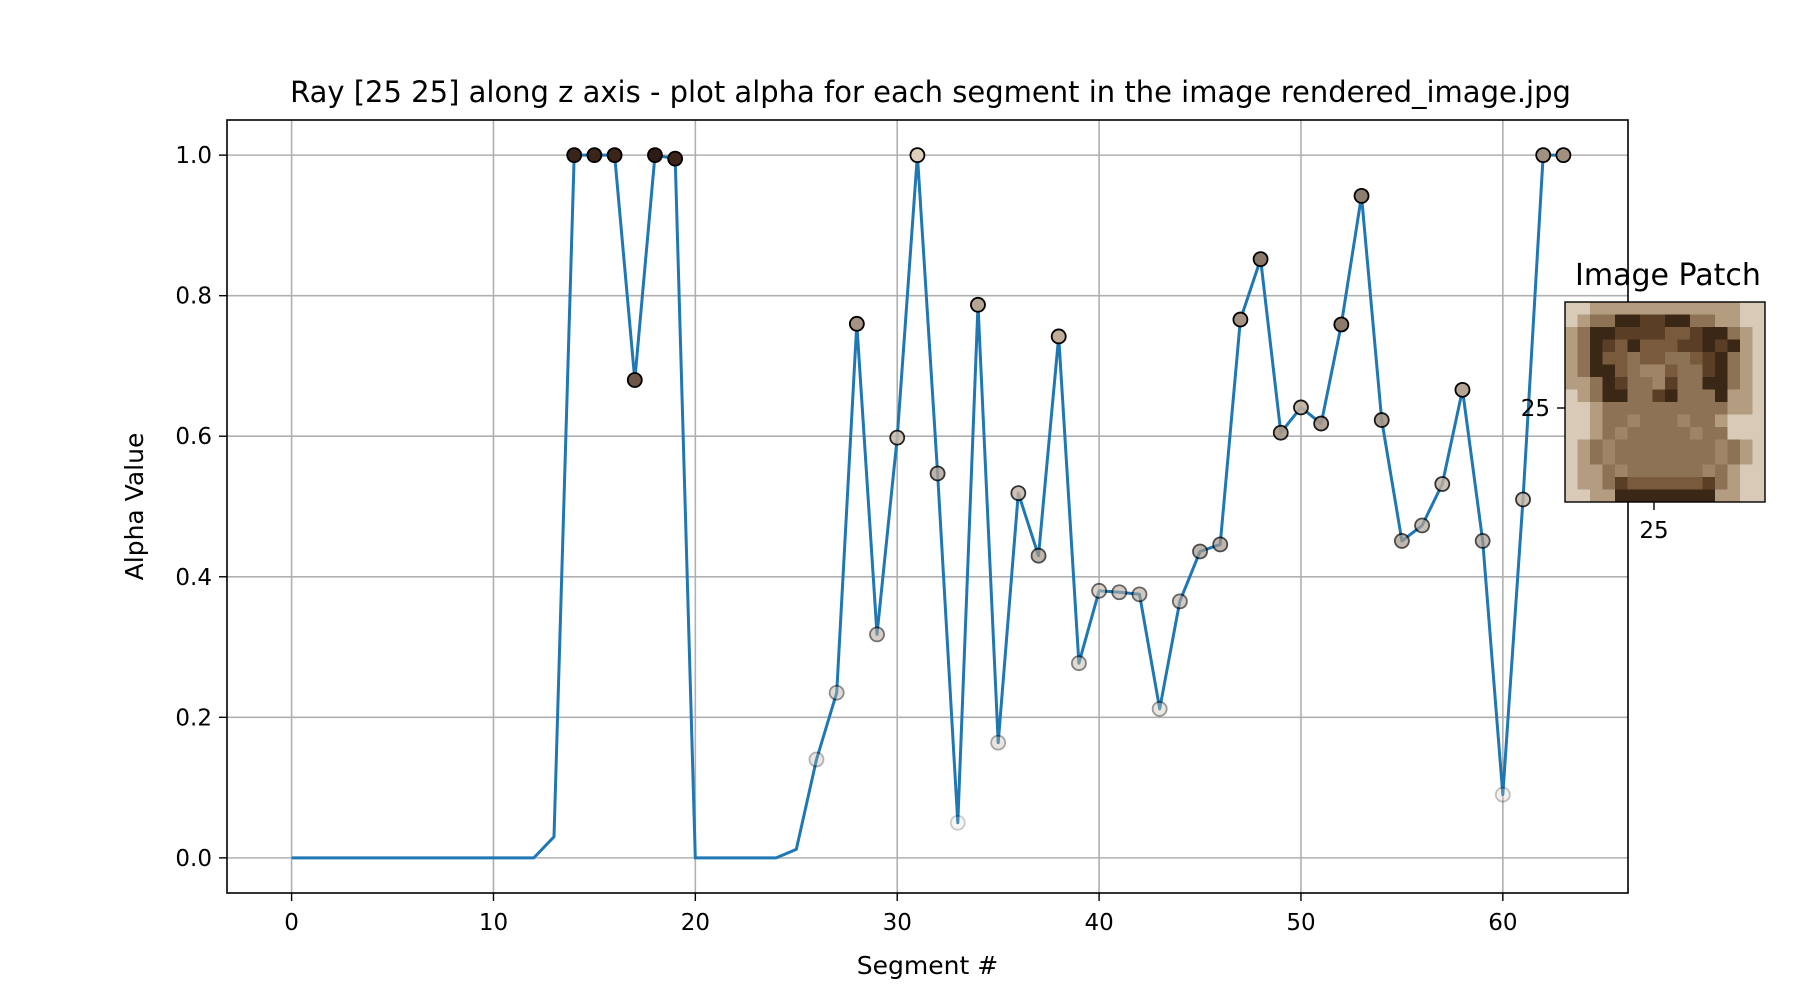  What do you see at coordinates (193, 578) in the screenshot?
I see `y-tick-label: 0.4` at bounding box center [193, 578].